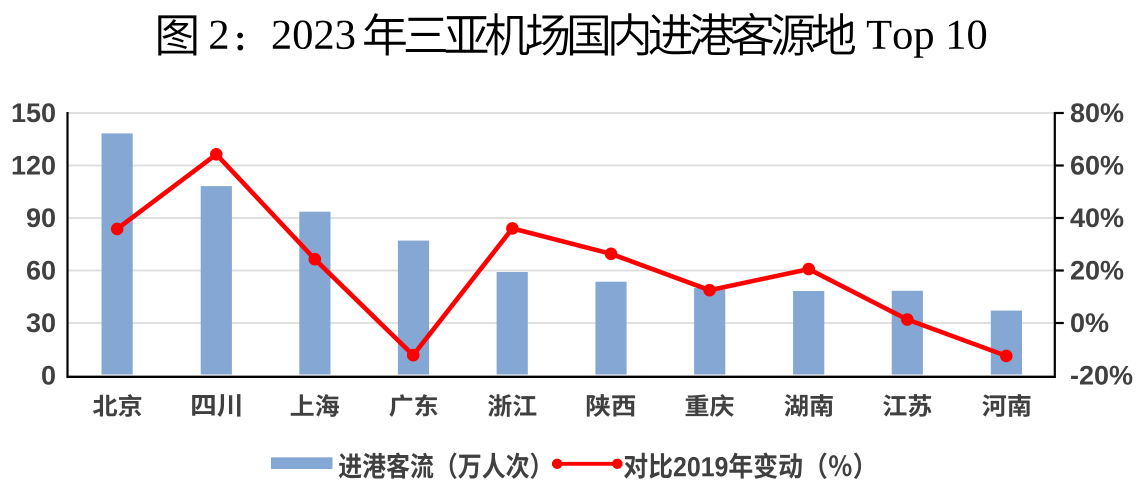  Describe the element at coordinates (41, 323) in the screenshot. I see `svg-text: 30` at that location.